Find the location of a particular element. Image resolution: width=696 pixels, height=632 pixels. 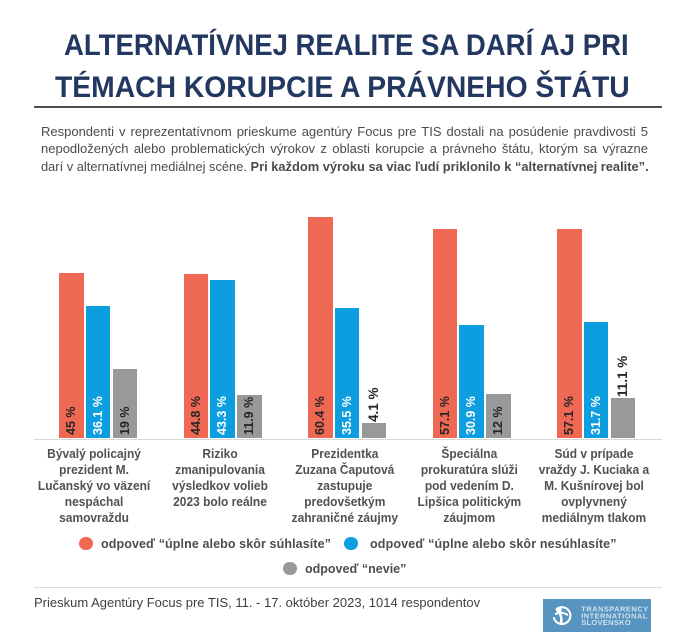

svg-text:TRANSPARENCYINTERNATIONALSLOVE: TRANSPARENCY INTERNATIONAL SLOVENSKO is located at coordinates (614, 615).